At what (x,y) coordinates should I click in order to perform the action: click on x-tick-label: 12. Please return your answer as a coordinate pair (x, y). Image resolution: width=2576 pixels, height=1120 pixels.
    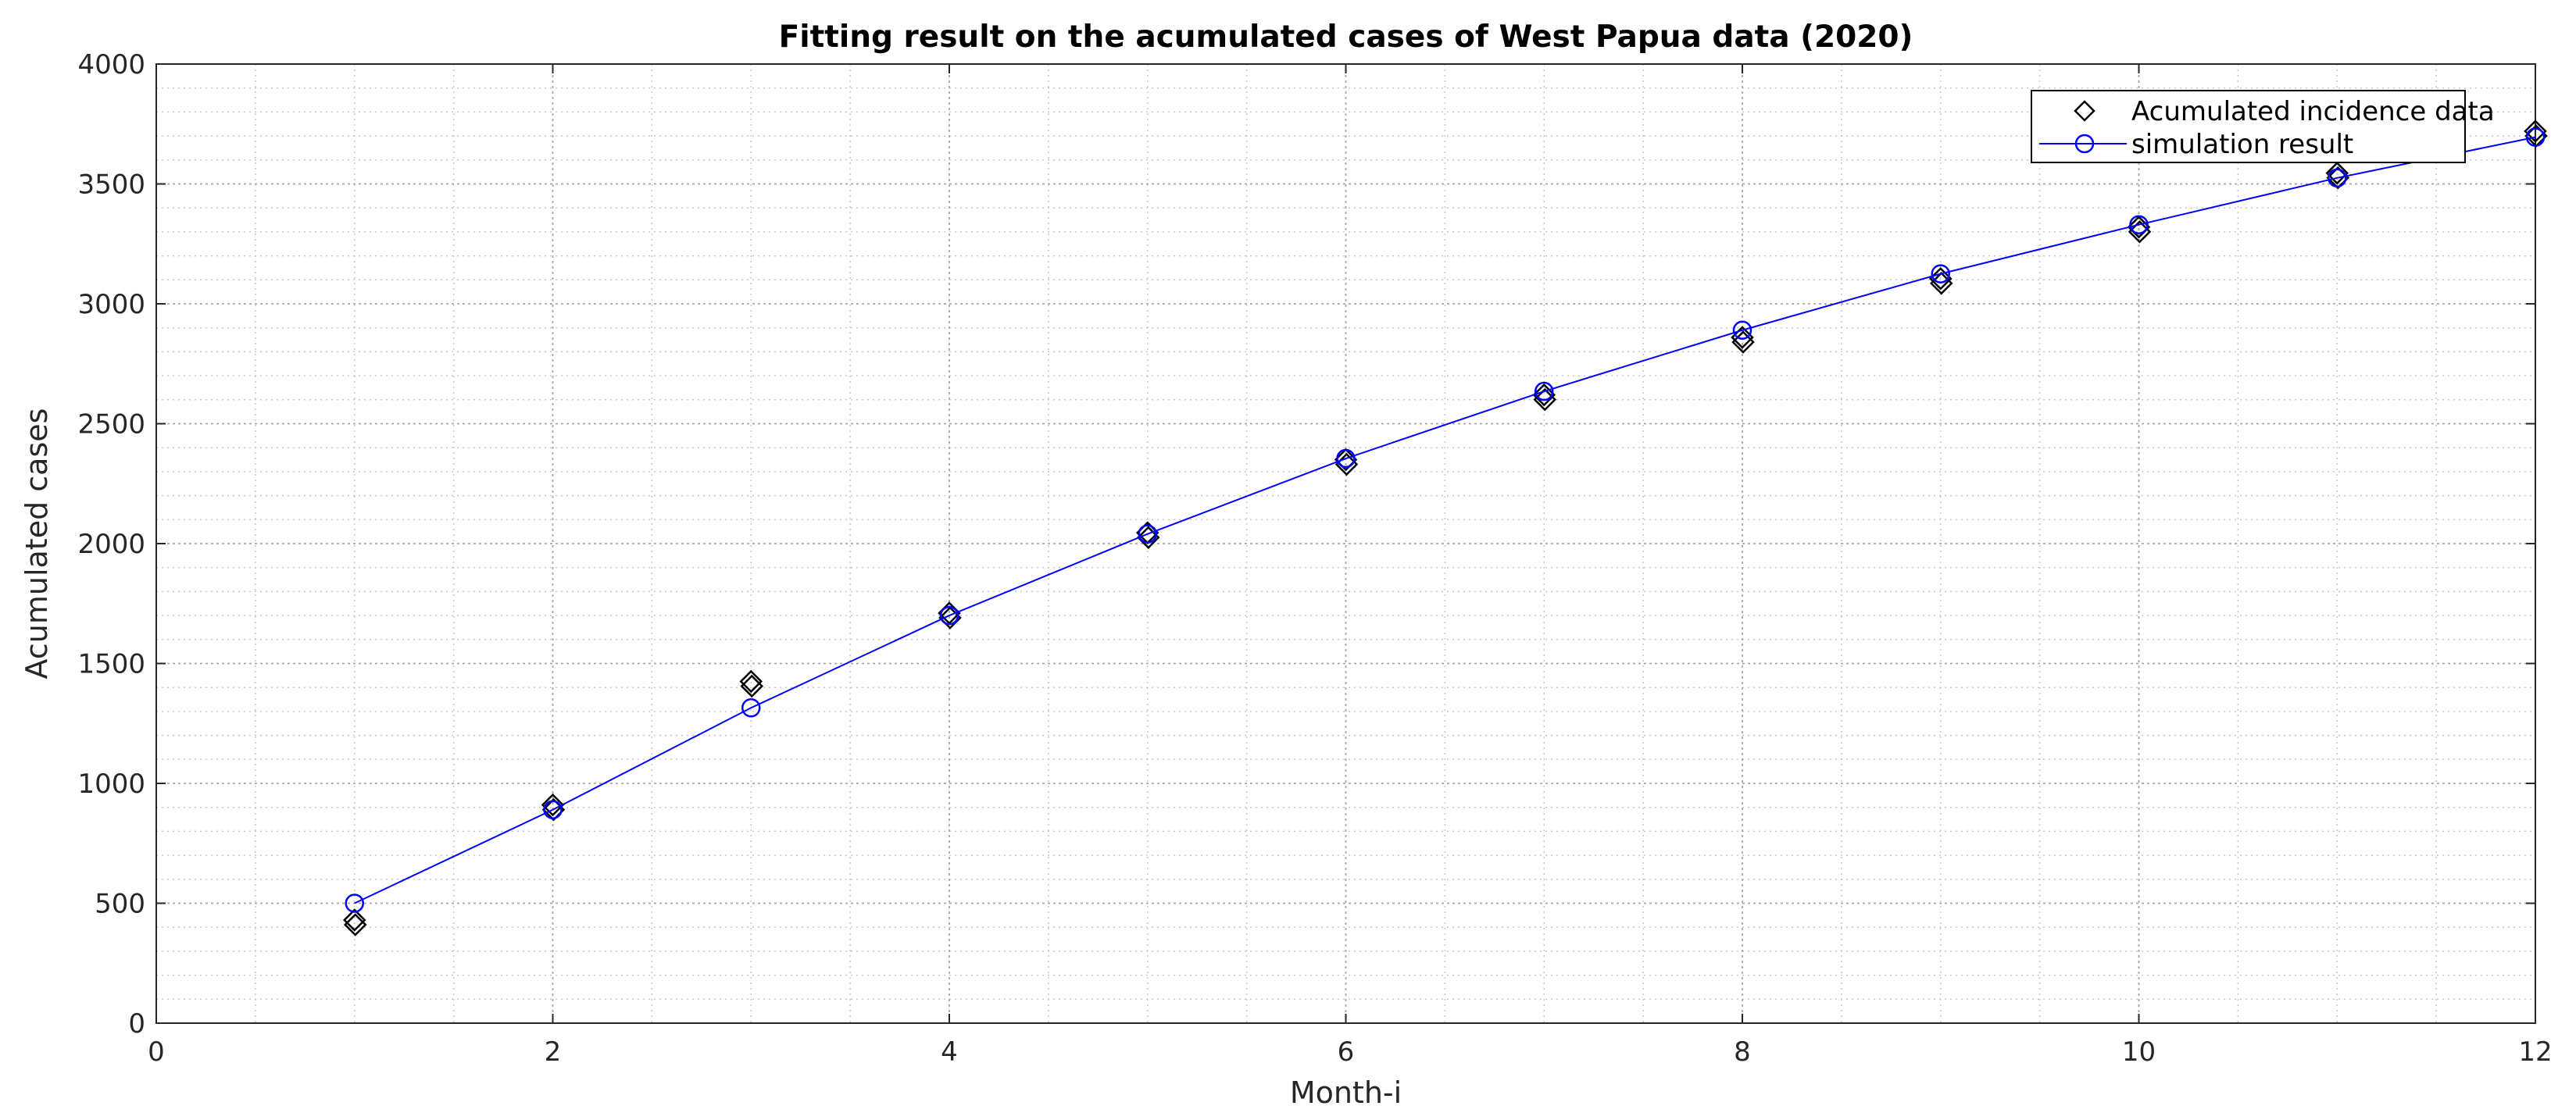
    Looking at the image, I should click on (2535, 1052).